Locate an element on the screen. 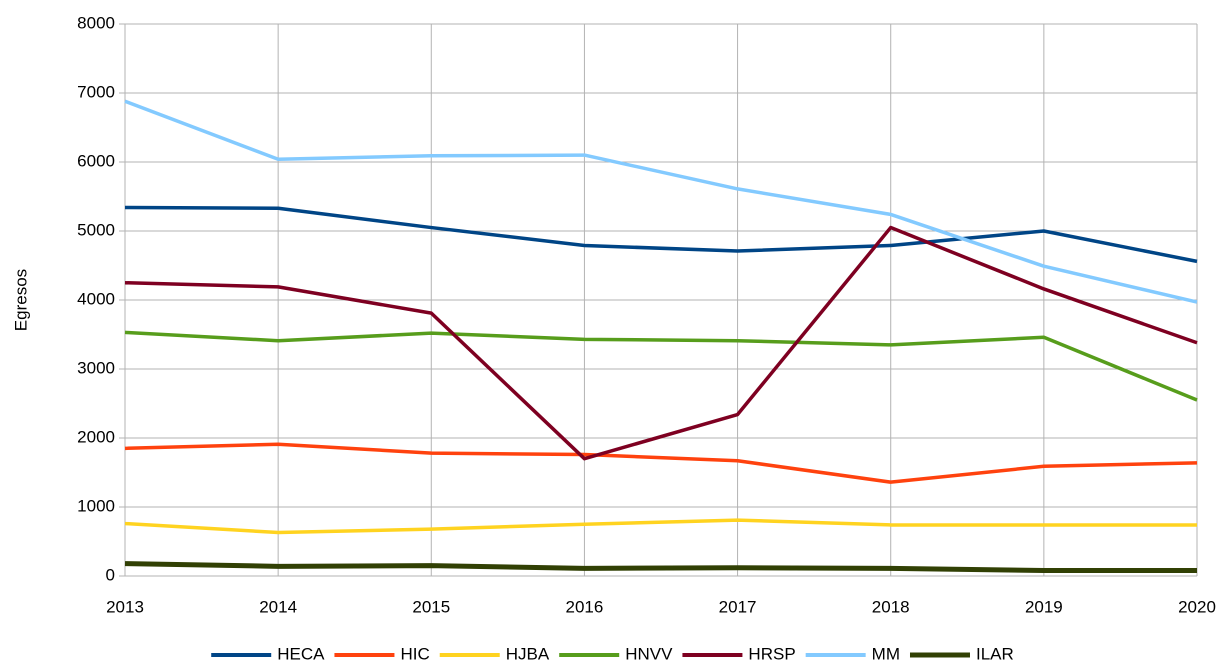 This screenshot has width=1225, height=668. legend: HECA HIC HJBA HNVV HRSP MM ILAR is located at coordinates (612, 653).